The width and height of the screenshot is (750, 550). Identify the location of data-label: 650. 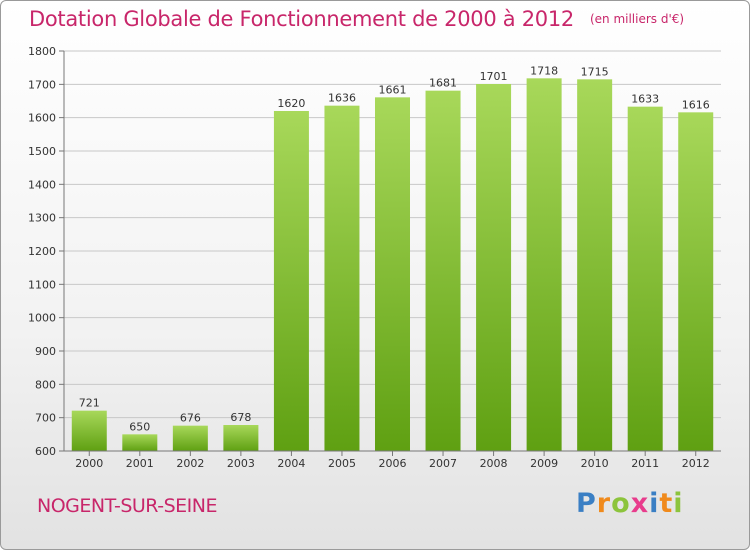
(139, 426).